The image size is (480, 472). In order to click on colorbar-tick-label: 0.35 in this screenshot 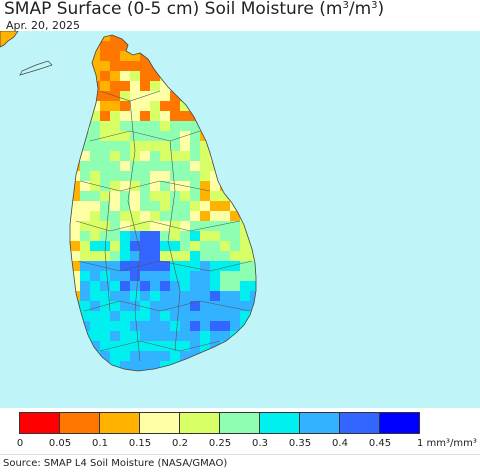, I will do `click(300, 443)`.